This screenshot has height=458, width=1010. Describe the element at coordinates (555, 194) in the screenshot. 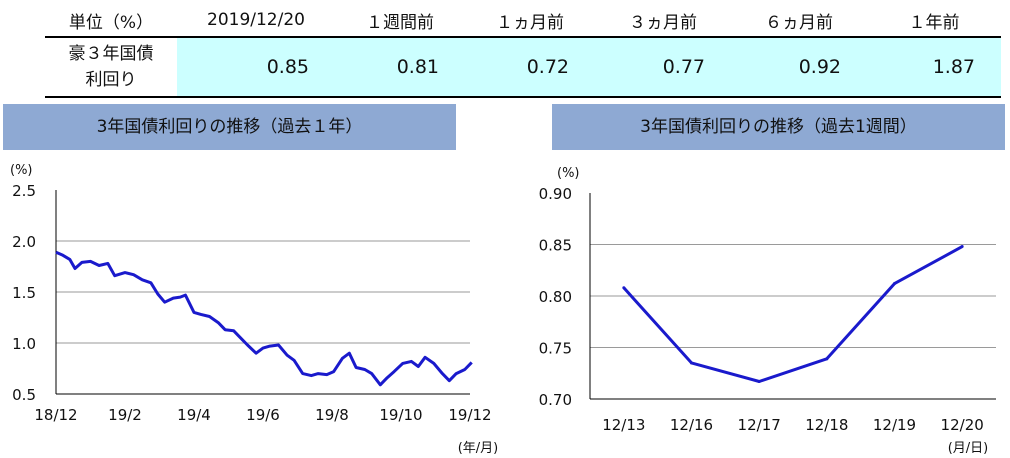

I see `y-tick-label-chart2: 0.90` at that location.